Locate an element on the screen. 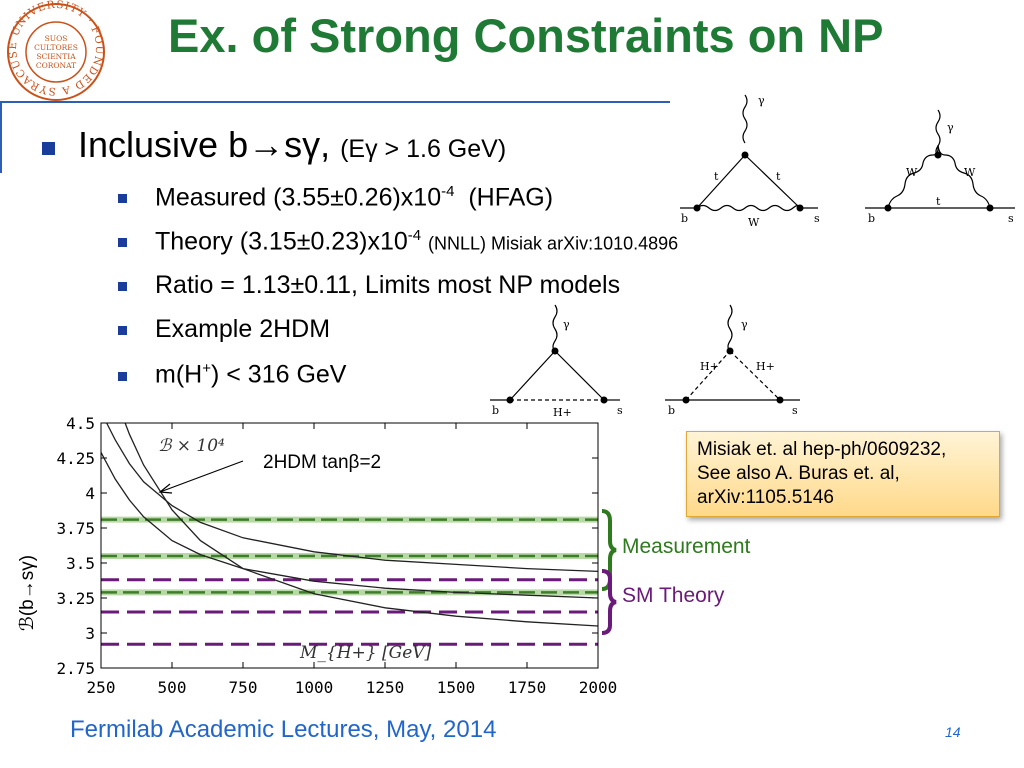 This screenshot has height=768, width=1024. sm-theory-label: SM Theory is located at coordinates (673, 595).